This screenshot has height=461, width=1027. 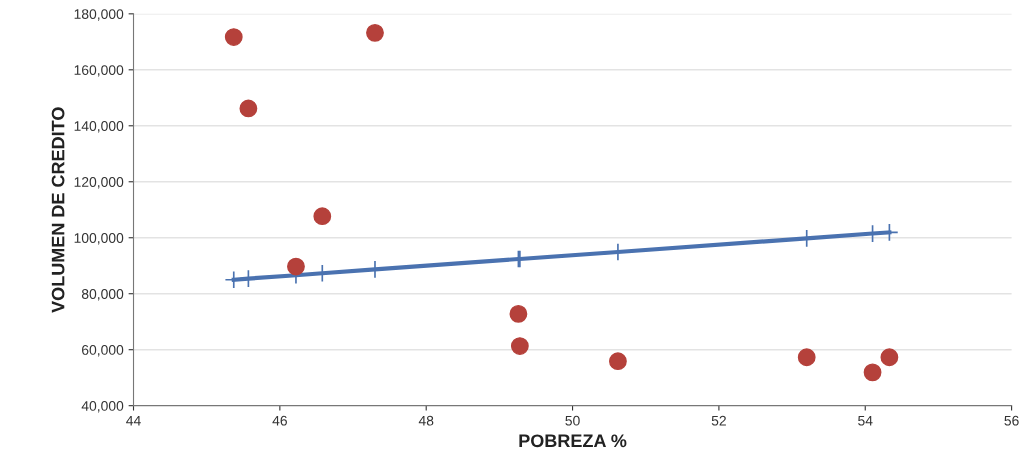 I want to click on y-tick-label: 120,000, so click(x=99, y=183).